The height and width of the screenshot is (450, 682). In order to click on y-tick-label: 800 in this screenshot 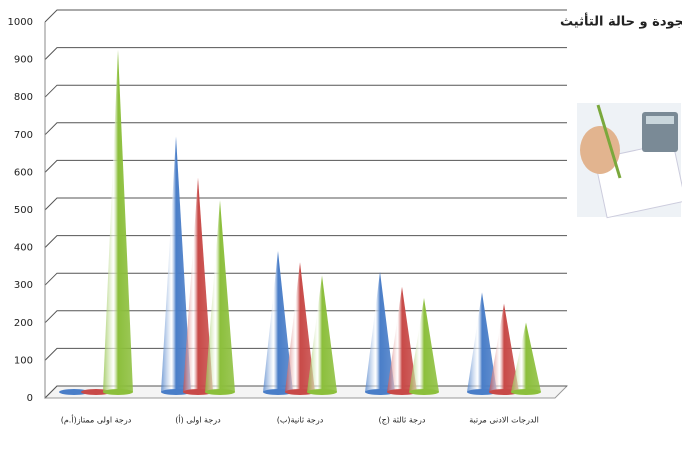, I will do `click(23, 97)`.